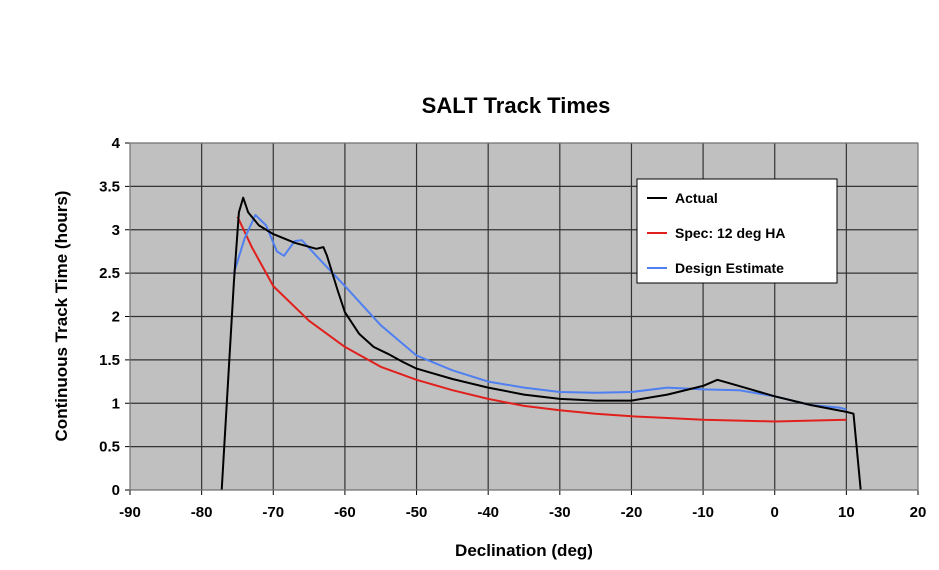 Image resolution: width=939 pixels, height=570 pixels. What do you see at coordinates (846, 512) in the screenshot?
I see `x-tick-label: 10` at bounding box center [846, 512].